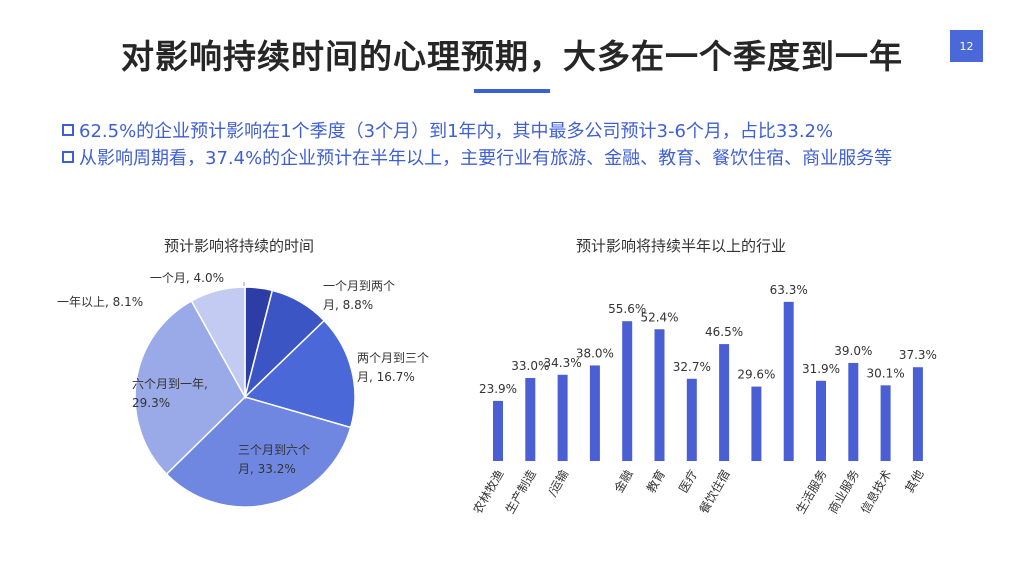 This screenshot has width=1024, height=576. Describe the element at coordinates (714, 491) in the screenshot. I see `x-tick-label: 餐饮住宿` at that location.